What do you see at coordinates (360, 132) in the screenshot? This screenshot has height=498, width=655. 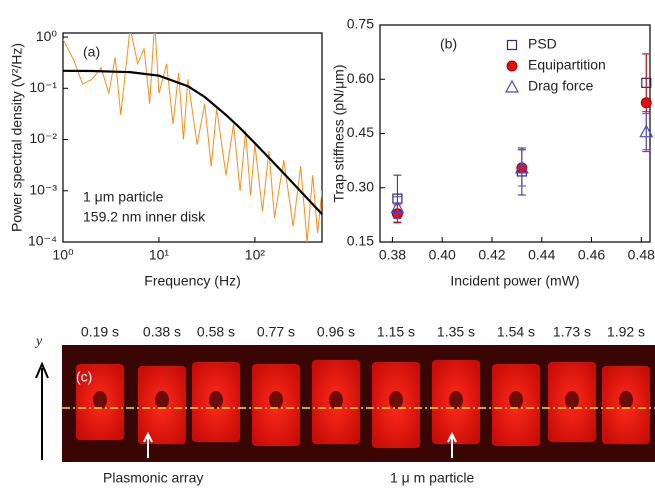 I see `y-tick-label: 0.45` at bounding box center [360, 132].